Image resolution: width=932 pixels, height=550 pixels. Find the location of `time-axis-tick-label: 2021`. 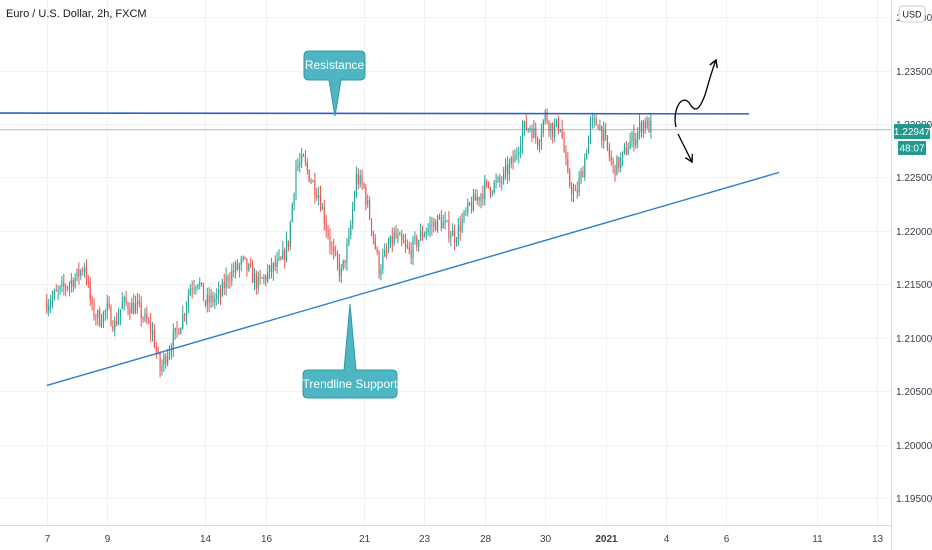

time-axis-tick-label: 2021 is located at coordinates (606, 539).